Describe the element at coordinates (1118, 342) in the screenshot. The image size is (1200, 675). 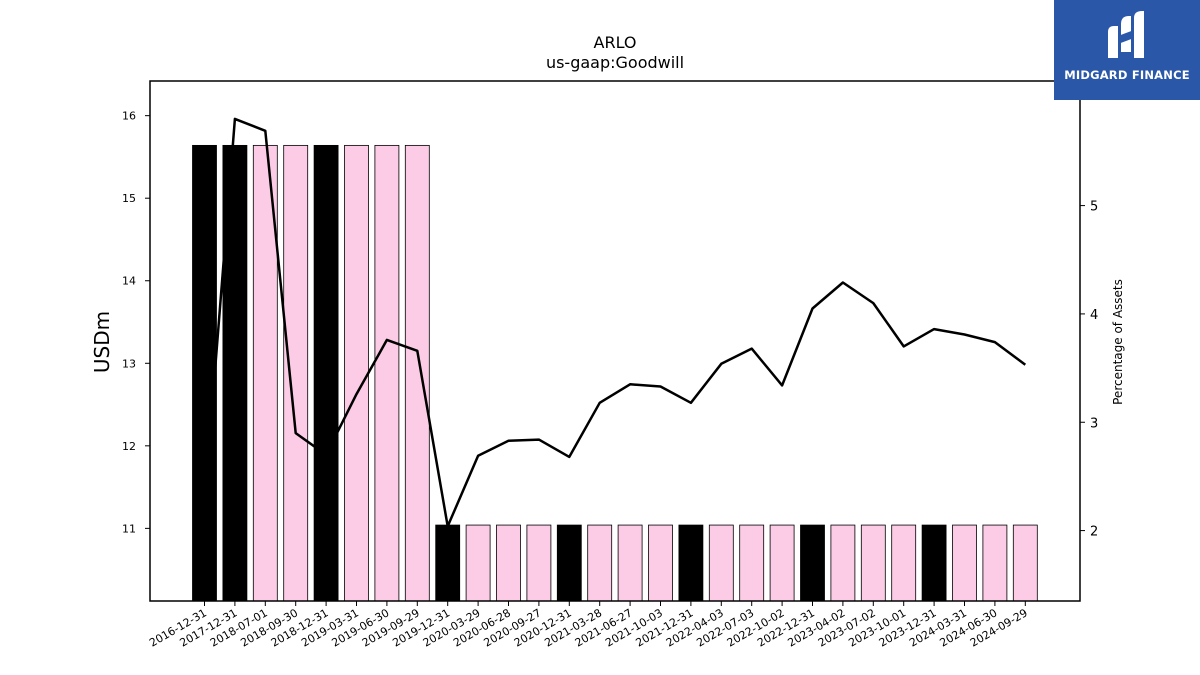
I see `y-axis-label-right: Percentage of Assets` at that location.